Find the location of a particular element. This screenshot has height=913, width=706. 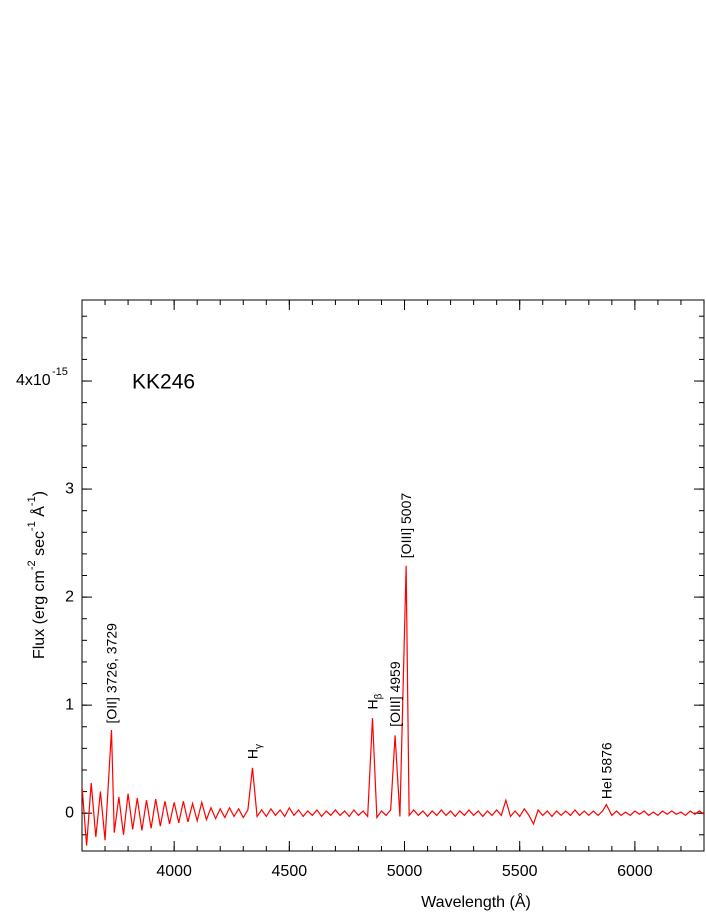

line-annotation: HeI 5876 is located at coordinates (606, 770).